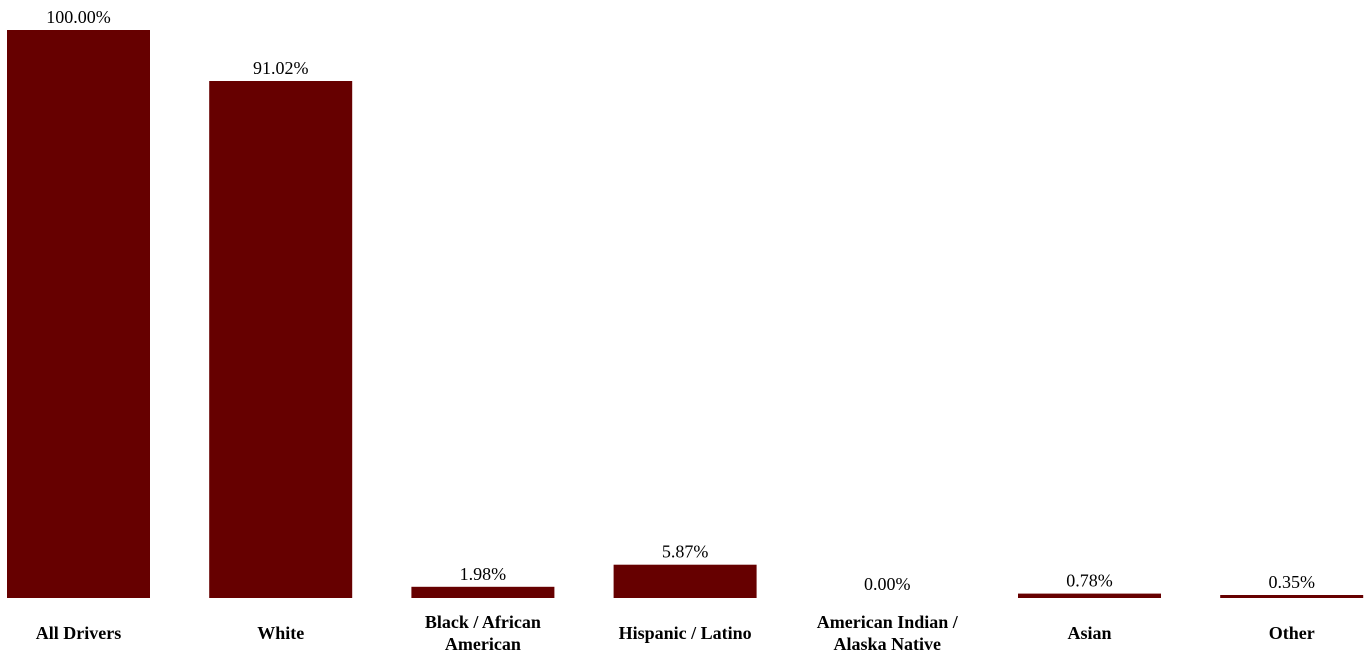 The width and height of the screenshot is (1366, 660). What do you see at coordinates (1089, 581) in the screenshot?
I see `value-label-5: 0.78%` at bounding box center [1089, 581].